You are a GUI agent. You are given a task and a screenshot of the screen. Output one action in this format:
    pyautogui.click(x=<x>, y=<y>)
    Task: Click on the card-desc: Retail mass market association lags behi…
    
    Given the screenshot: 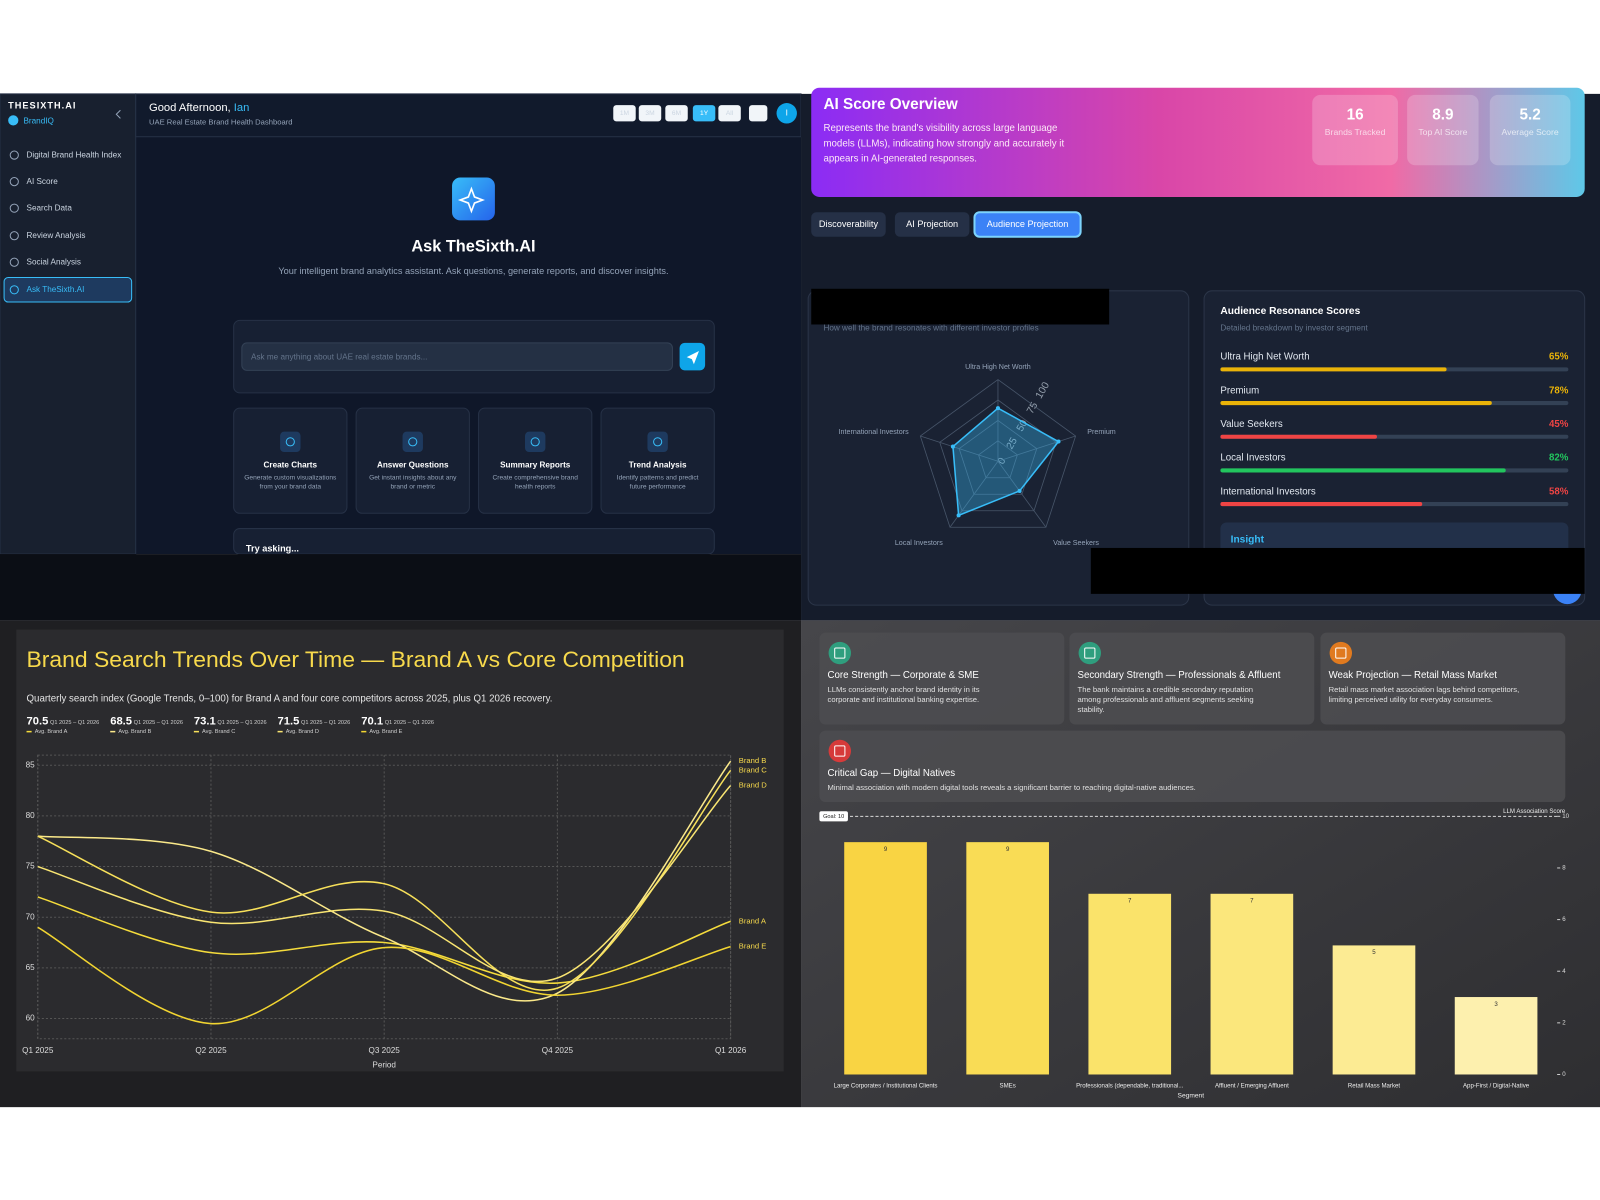 What is the action you would take?
    pyautogui.click(x=1424, y=689)
    